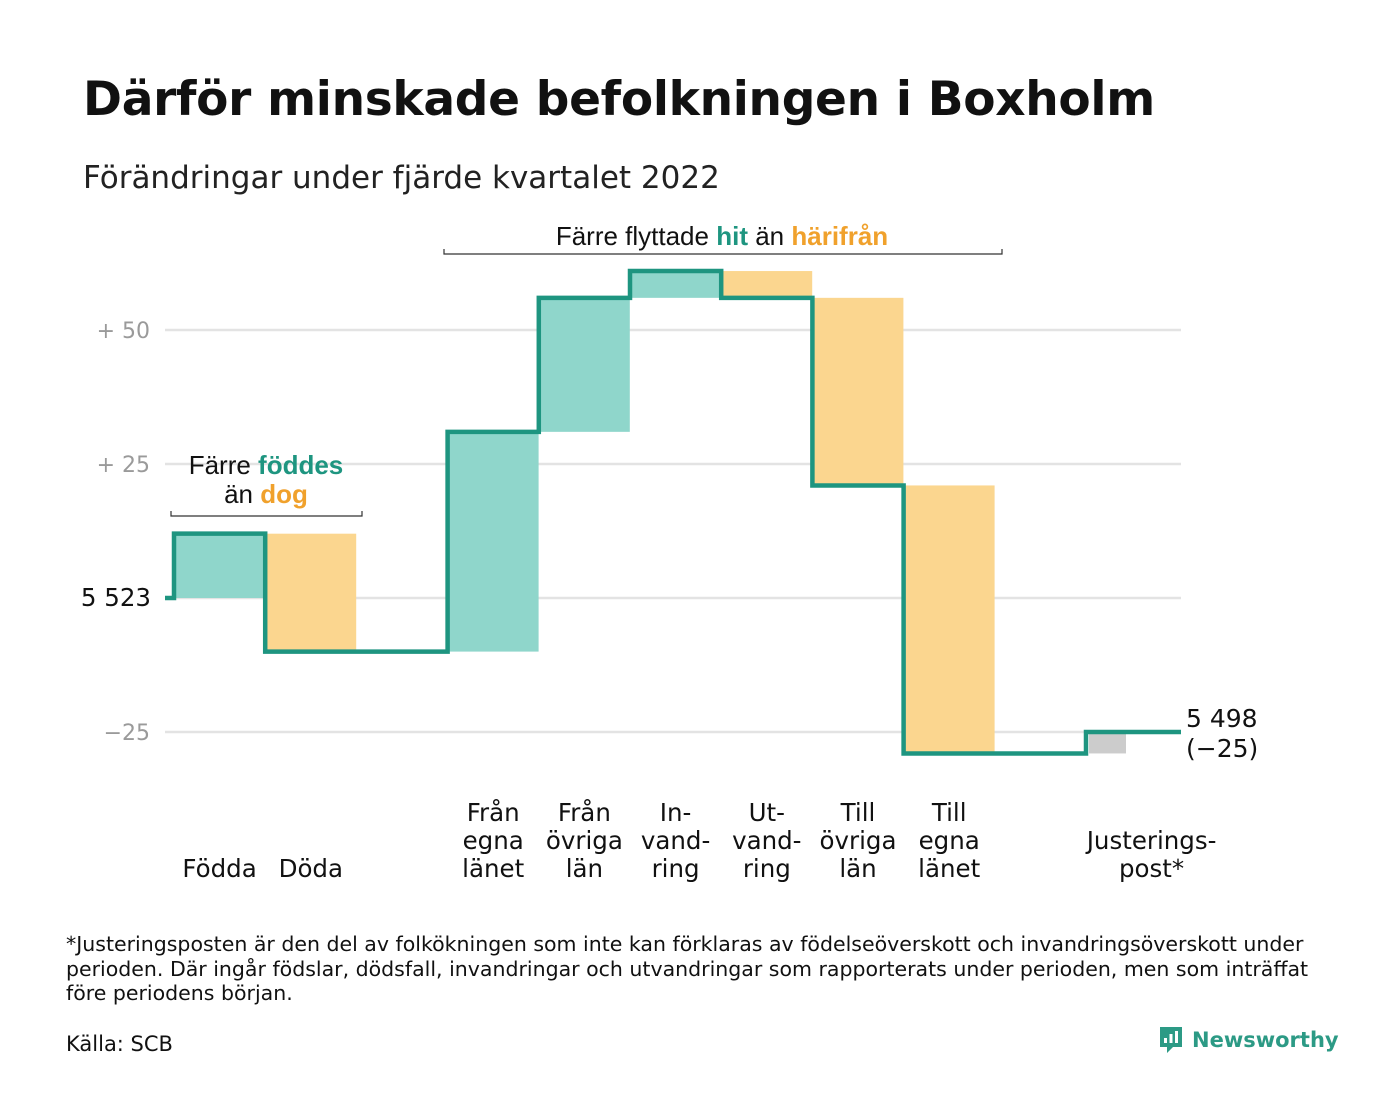  What do you see at coordinates (311, 868) in the screenshot?
I see `category-label: Döda` at bounding box center [311, 868].